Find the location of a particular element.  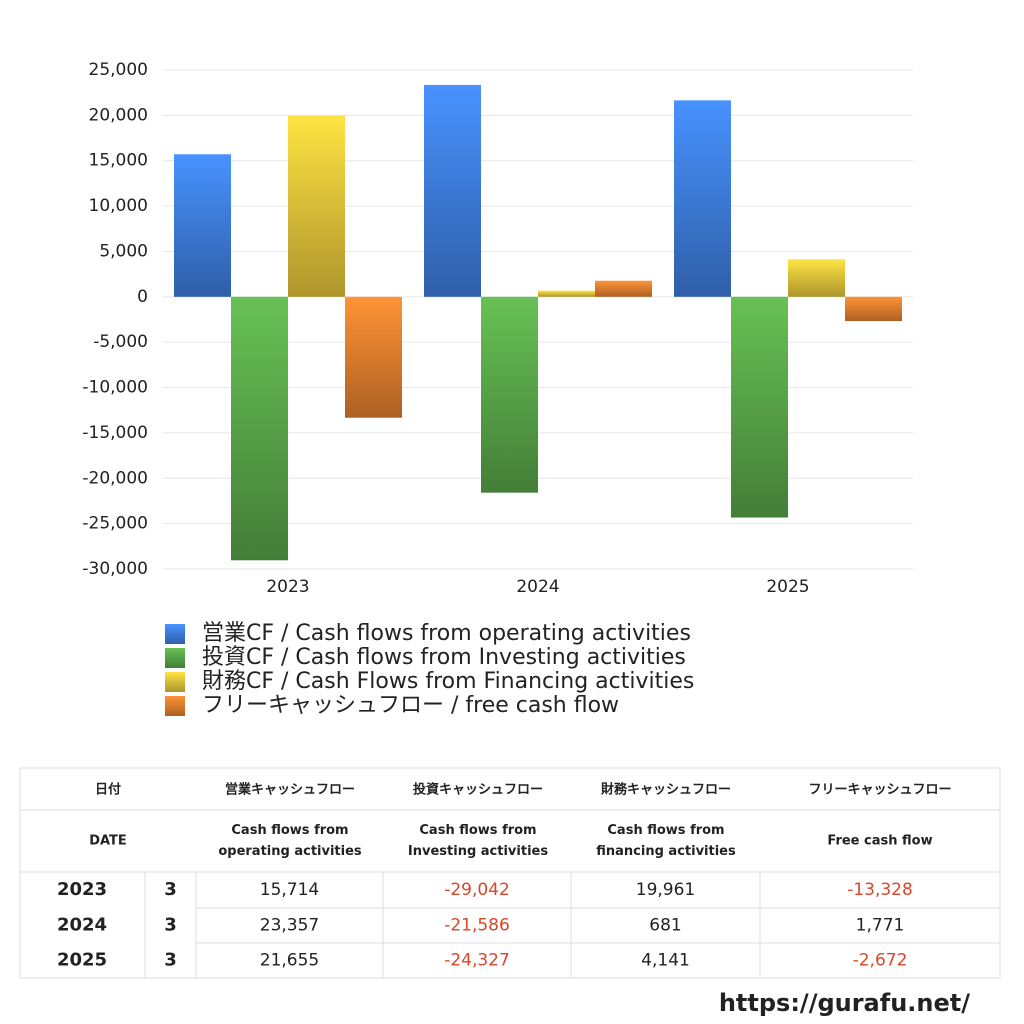

table-cell: 1,771 is located at coordinates (880, 926).